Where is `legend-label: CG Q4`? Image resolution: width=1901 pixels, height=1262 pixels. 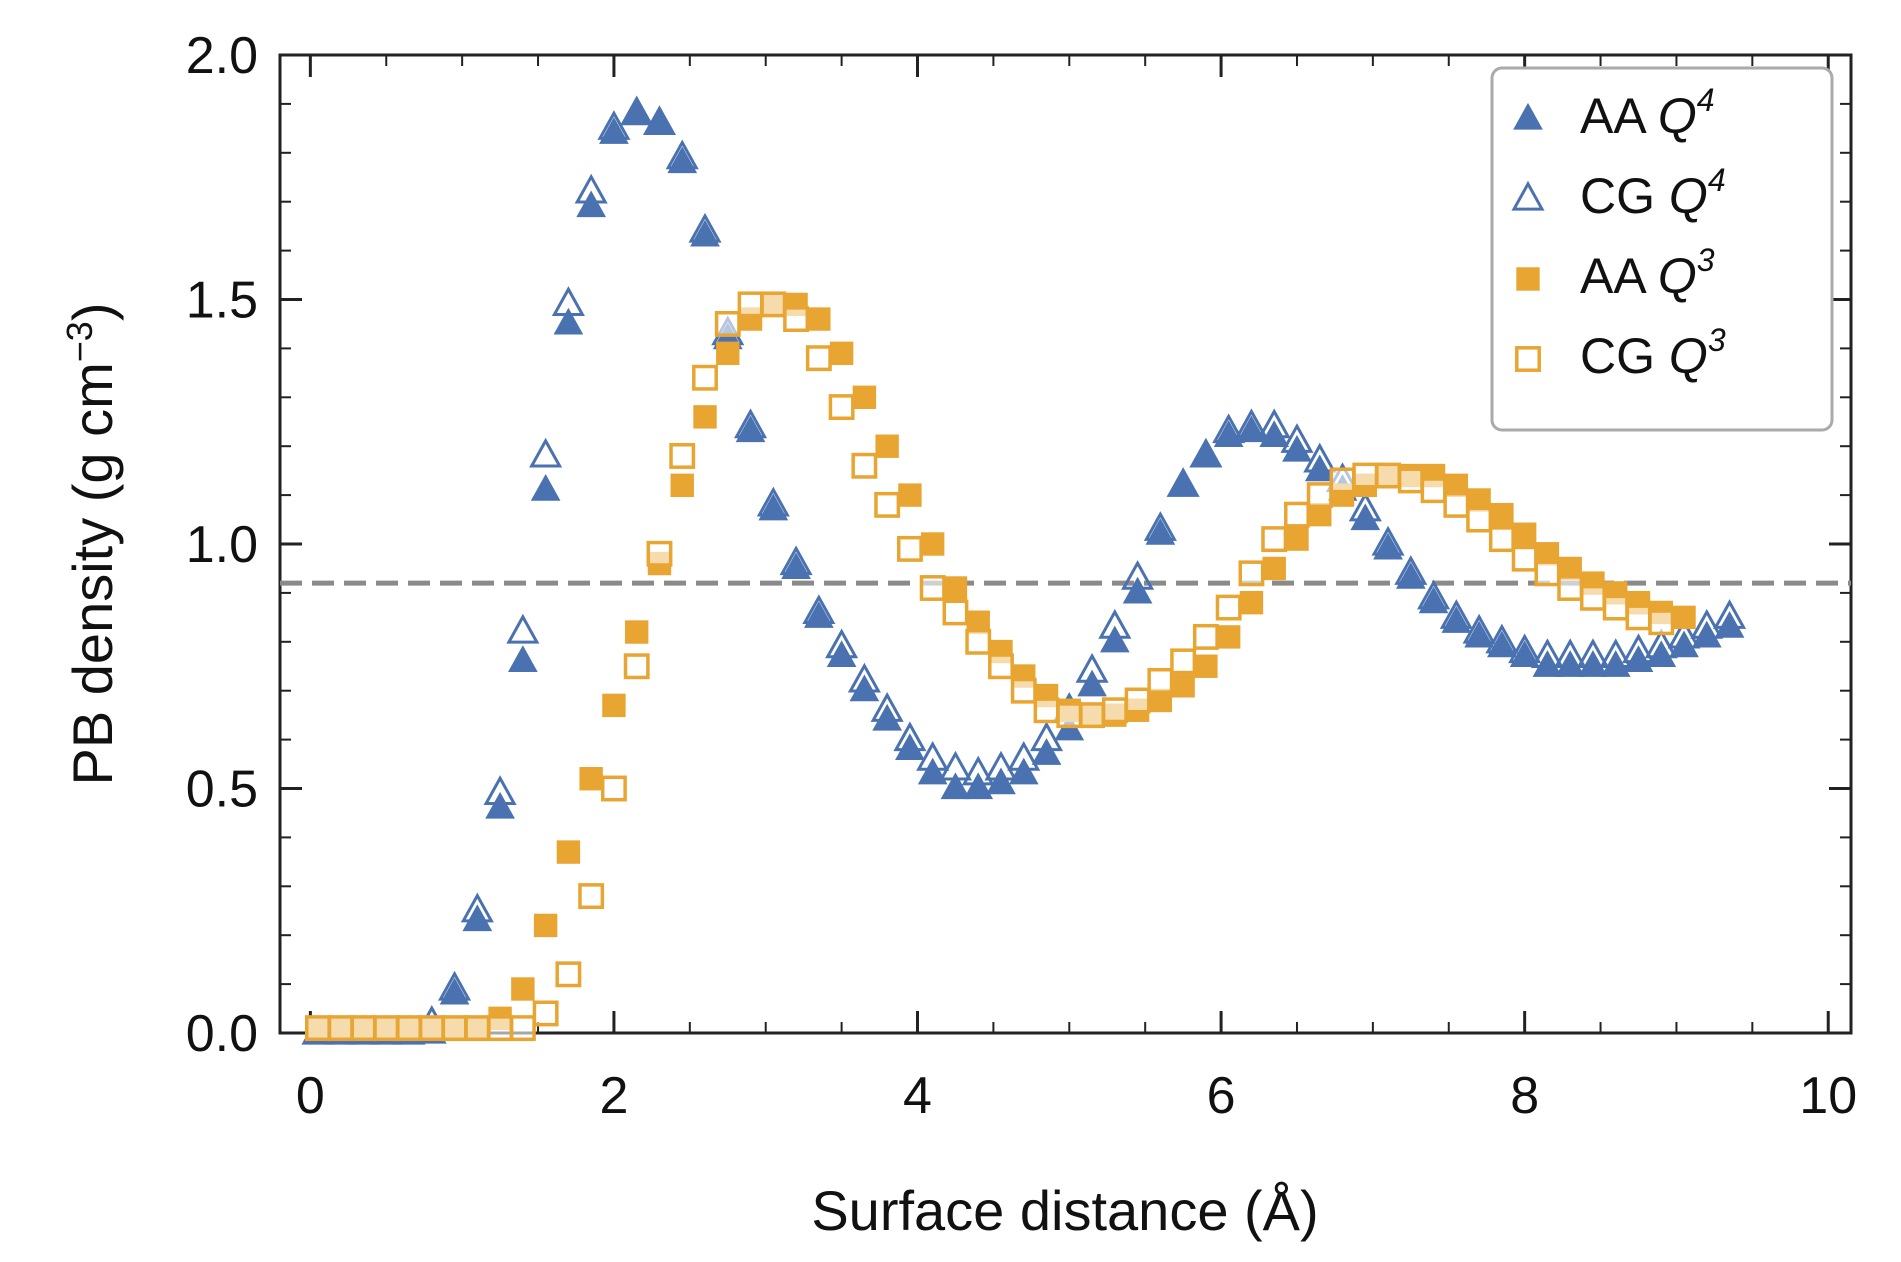 legend-label: CG Q4 is located at coordinates (1653, 193).